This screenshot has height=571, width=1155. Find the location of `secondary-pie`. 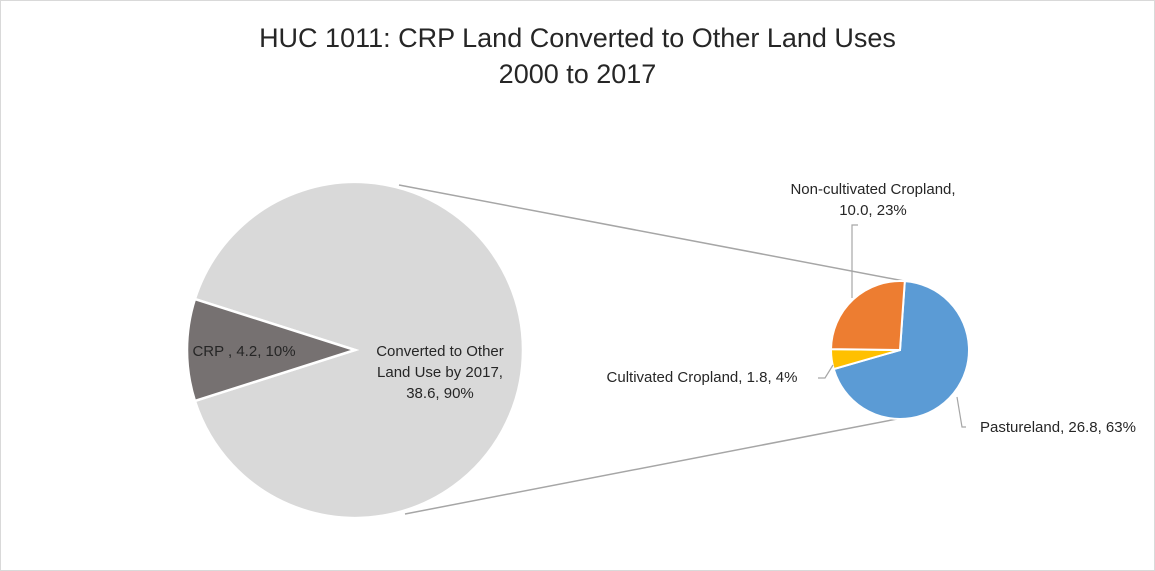

secondary-pie is located at coordinates (899, 350).